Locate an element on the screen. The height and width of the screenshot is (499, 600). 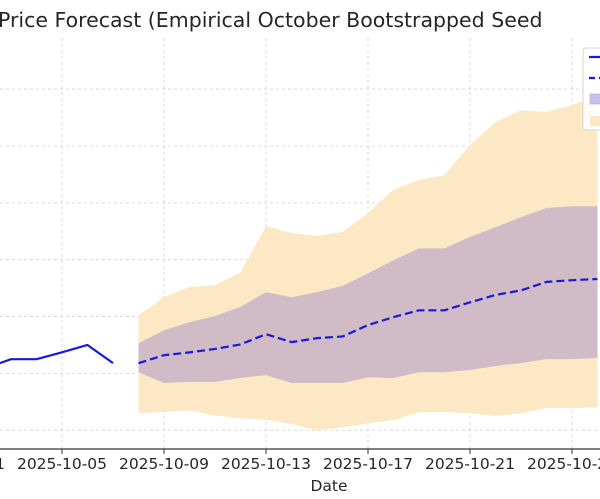
forecast-mean-line is located at coordinates (368, 321).